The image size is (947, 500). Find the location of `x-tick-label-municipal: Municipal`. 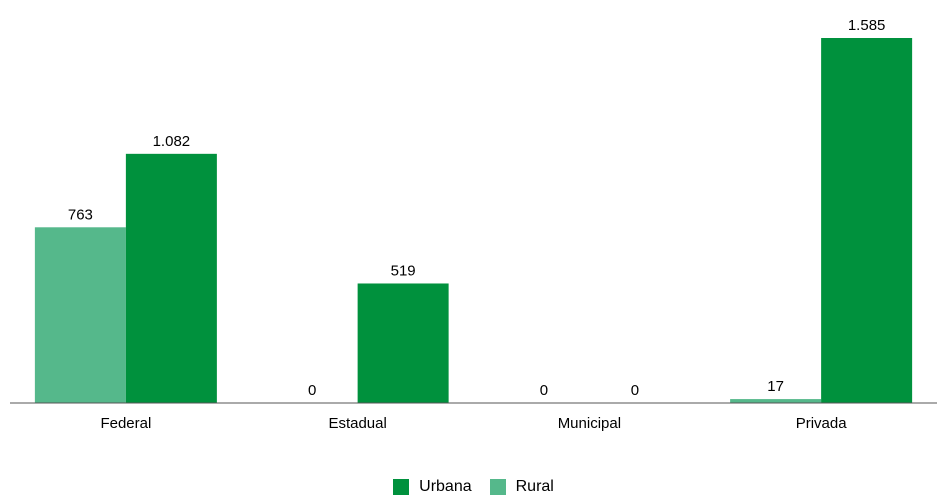

x-tick-label-municipal: Municipal is located at coordinates (589, 423).